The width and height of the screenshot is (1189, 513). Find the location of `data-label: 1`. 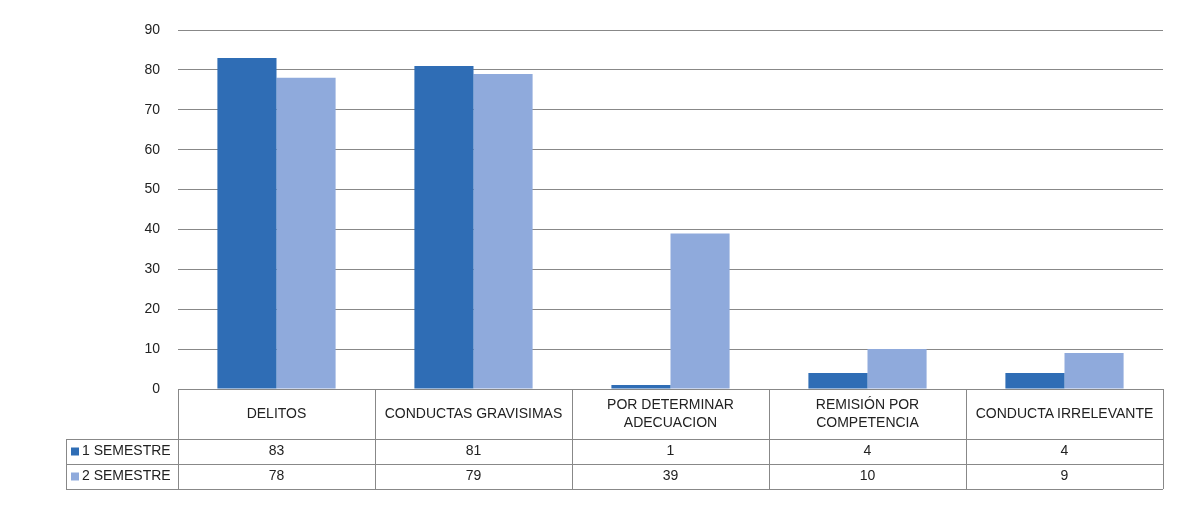

data-label: 1 is located at coordinates (670, 450).